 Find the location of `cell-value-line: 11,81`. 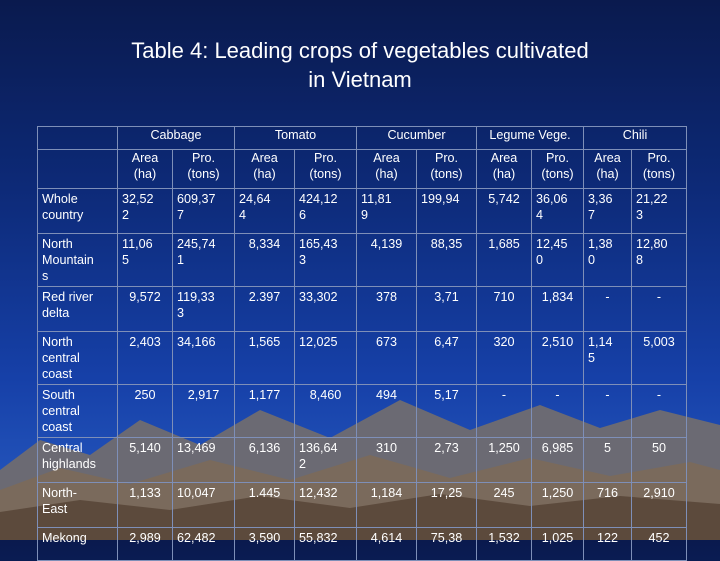

cell-value-line: 11,81 is located at coordinates (376, 199).